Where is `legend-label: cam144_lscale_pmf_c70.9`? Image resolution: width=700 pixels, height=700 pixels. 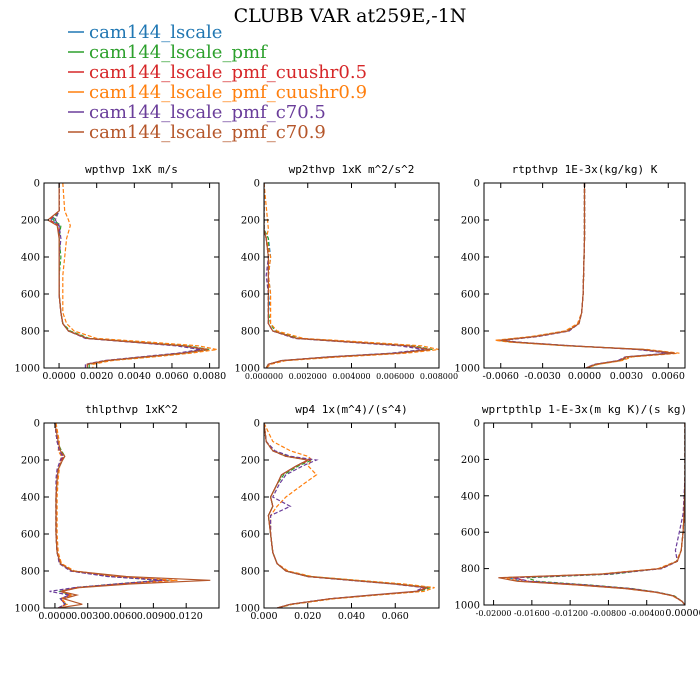
legend-label: cam144_lscale_pmf_c70.9 is located at coordinates (207, 132).